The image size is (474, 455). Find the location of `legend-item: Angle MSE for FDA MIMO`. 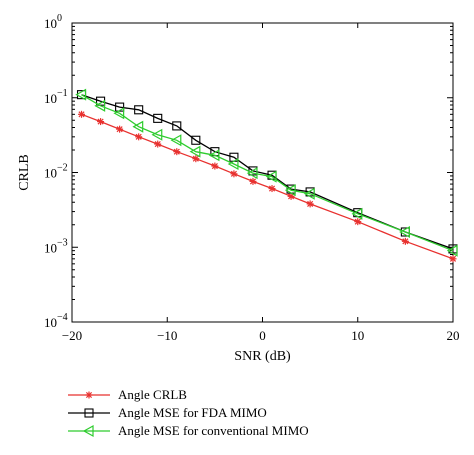

legend-item: Angle MSE for FDA MIMO is located at coordinates (167, 412).